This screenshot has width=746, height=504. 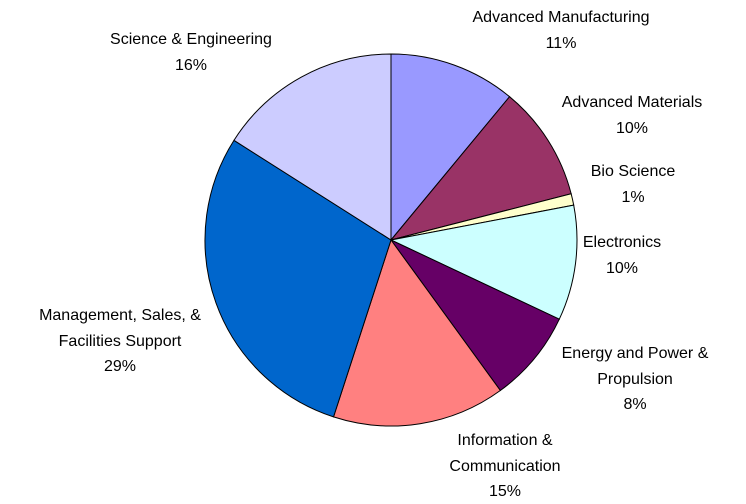 What do you see at coordinates (120, 328) in the screenshot?
I see `category-name: Management, Sales, & Facilities Support` at bounding box center [120, 328].